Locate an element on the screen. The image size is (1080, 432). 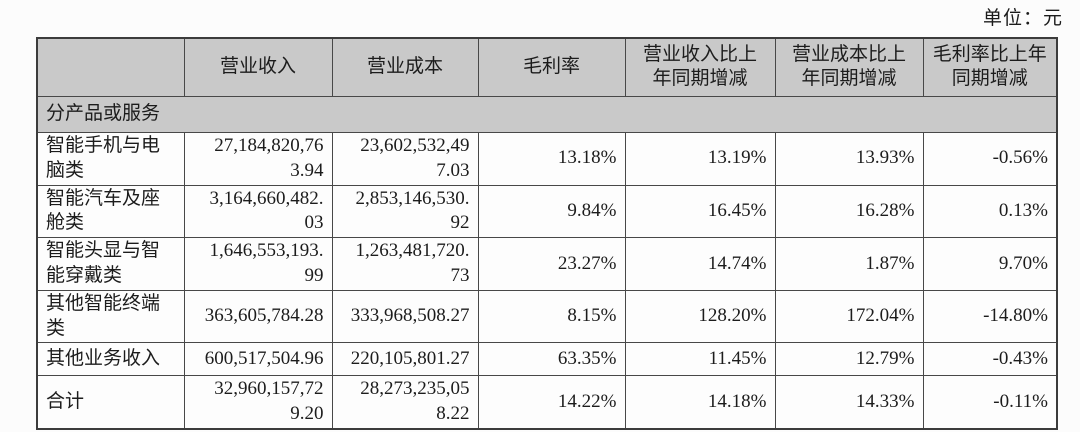
revenue-cell: 27,184,820,763.94 is located at coordinates (258, 158).